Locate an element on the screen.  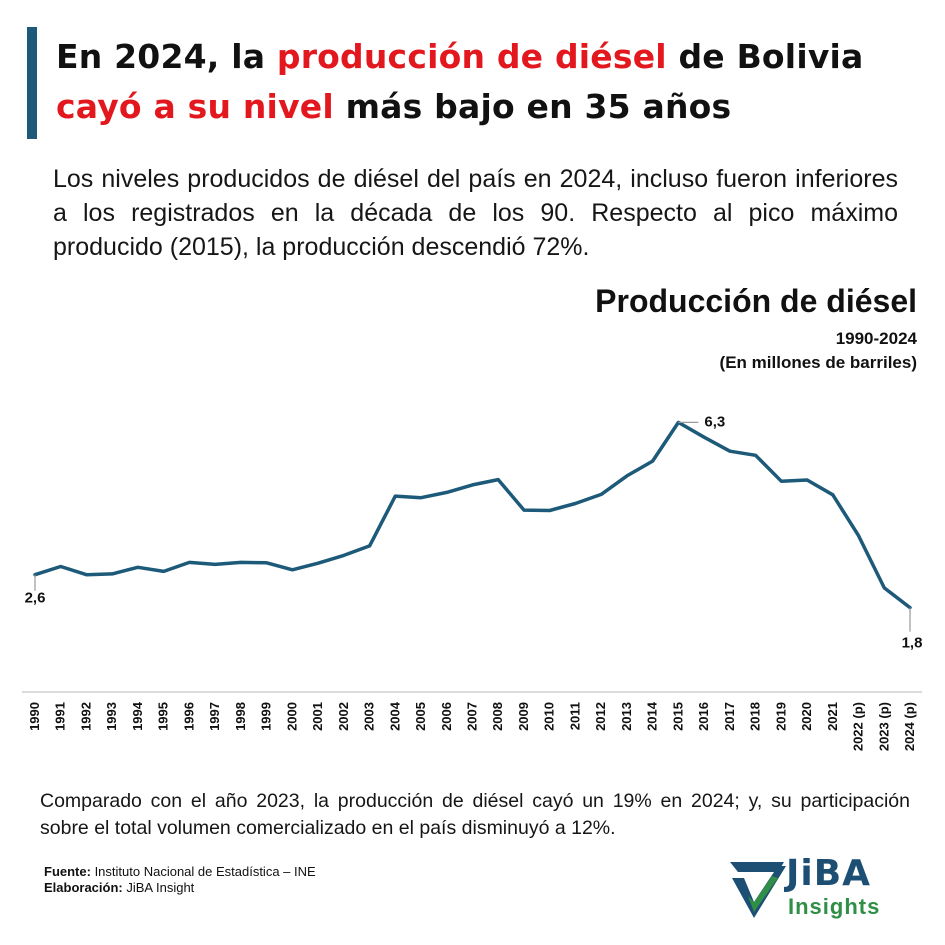
headline-part-1: En 2024, la is located at coordinates (166, 56).